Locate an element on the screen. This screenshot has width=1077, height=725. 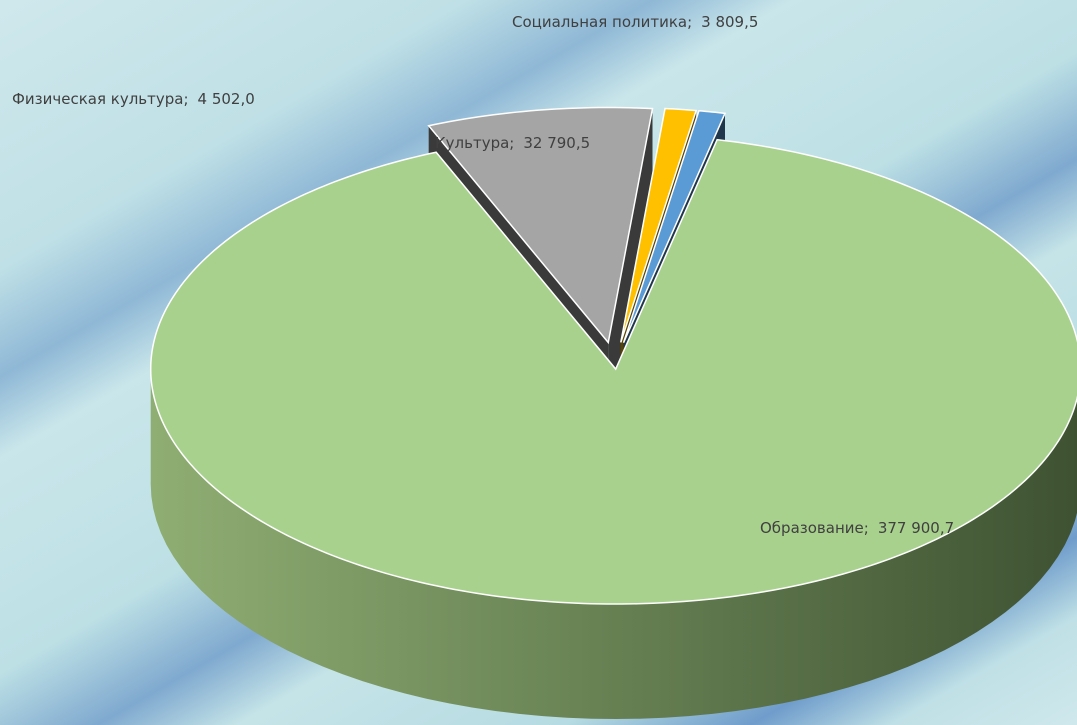
category-name: Физическая культура is located at coordinates (97, 99).